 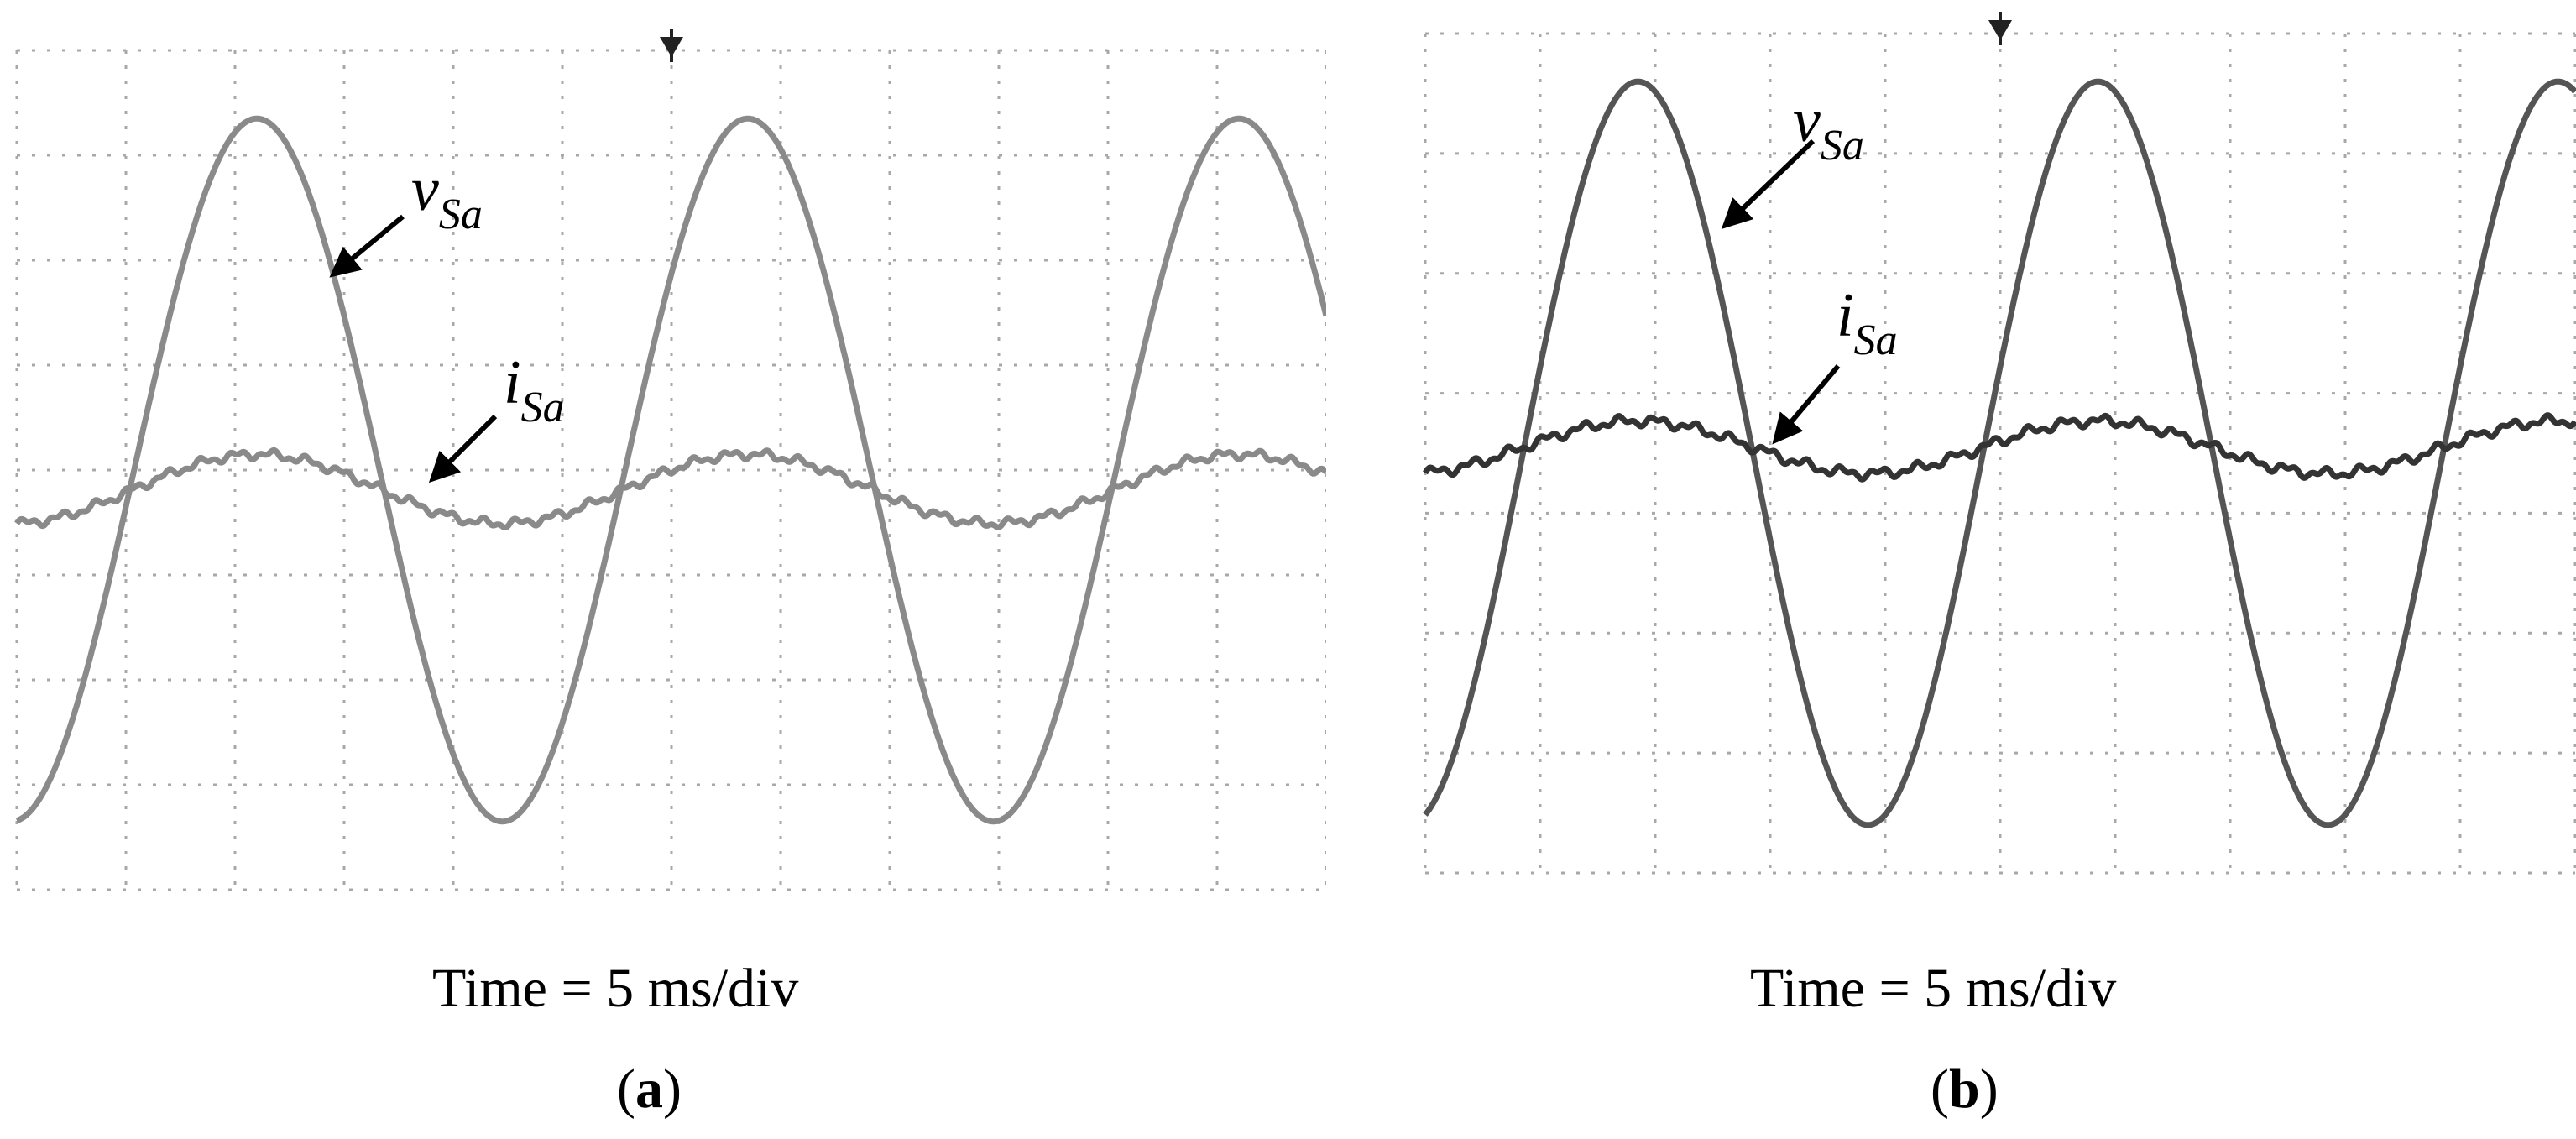 What do you see at coordinates (1933, 988) in the screenshot?
I see `time-axis-label-b: Time = 5 ms/div` at bounding box center [1933, 988].